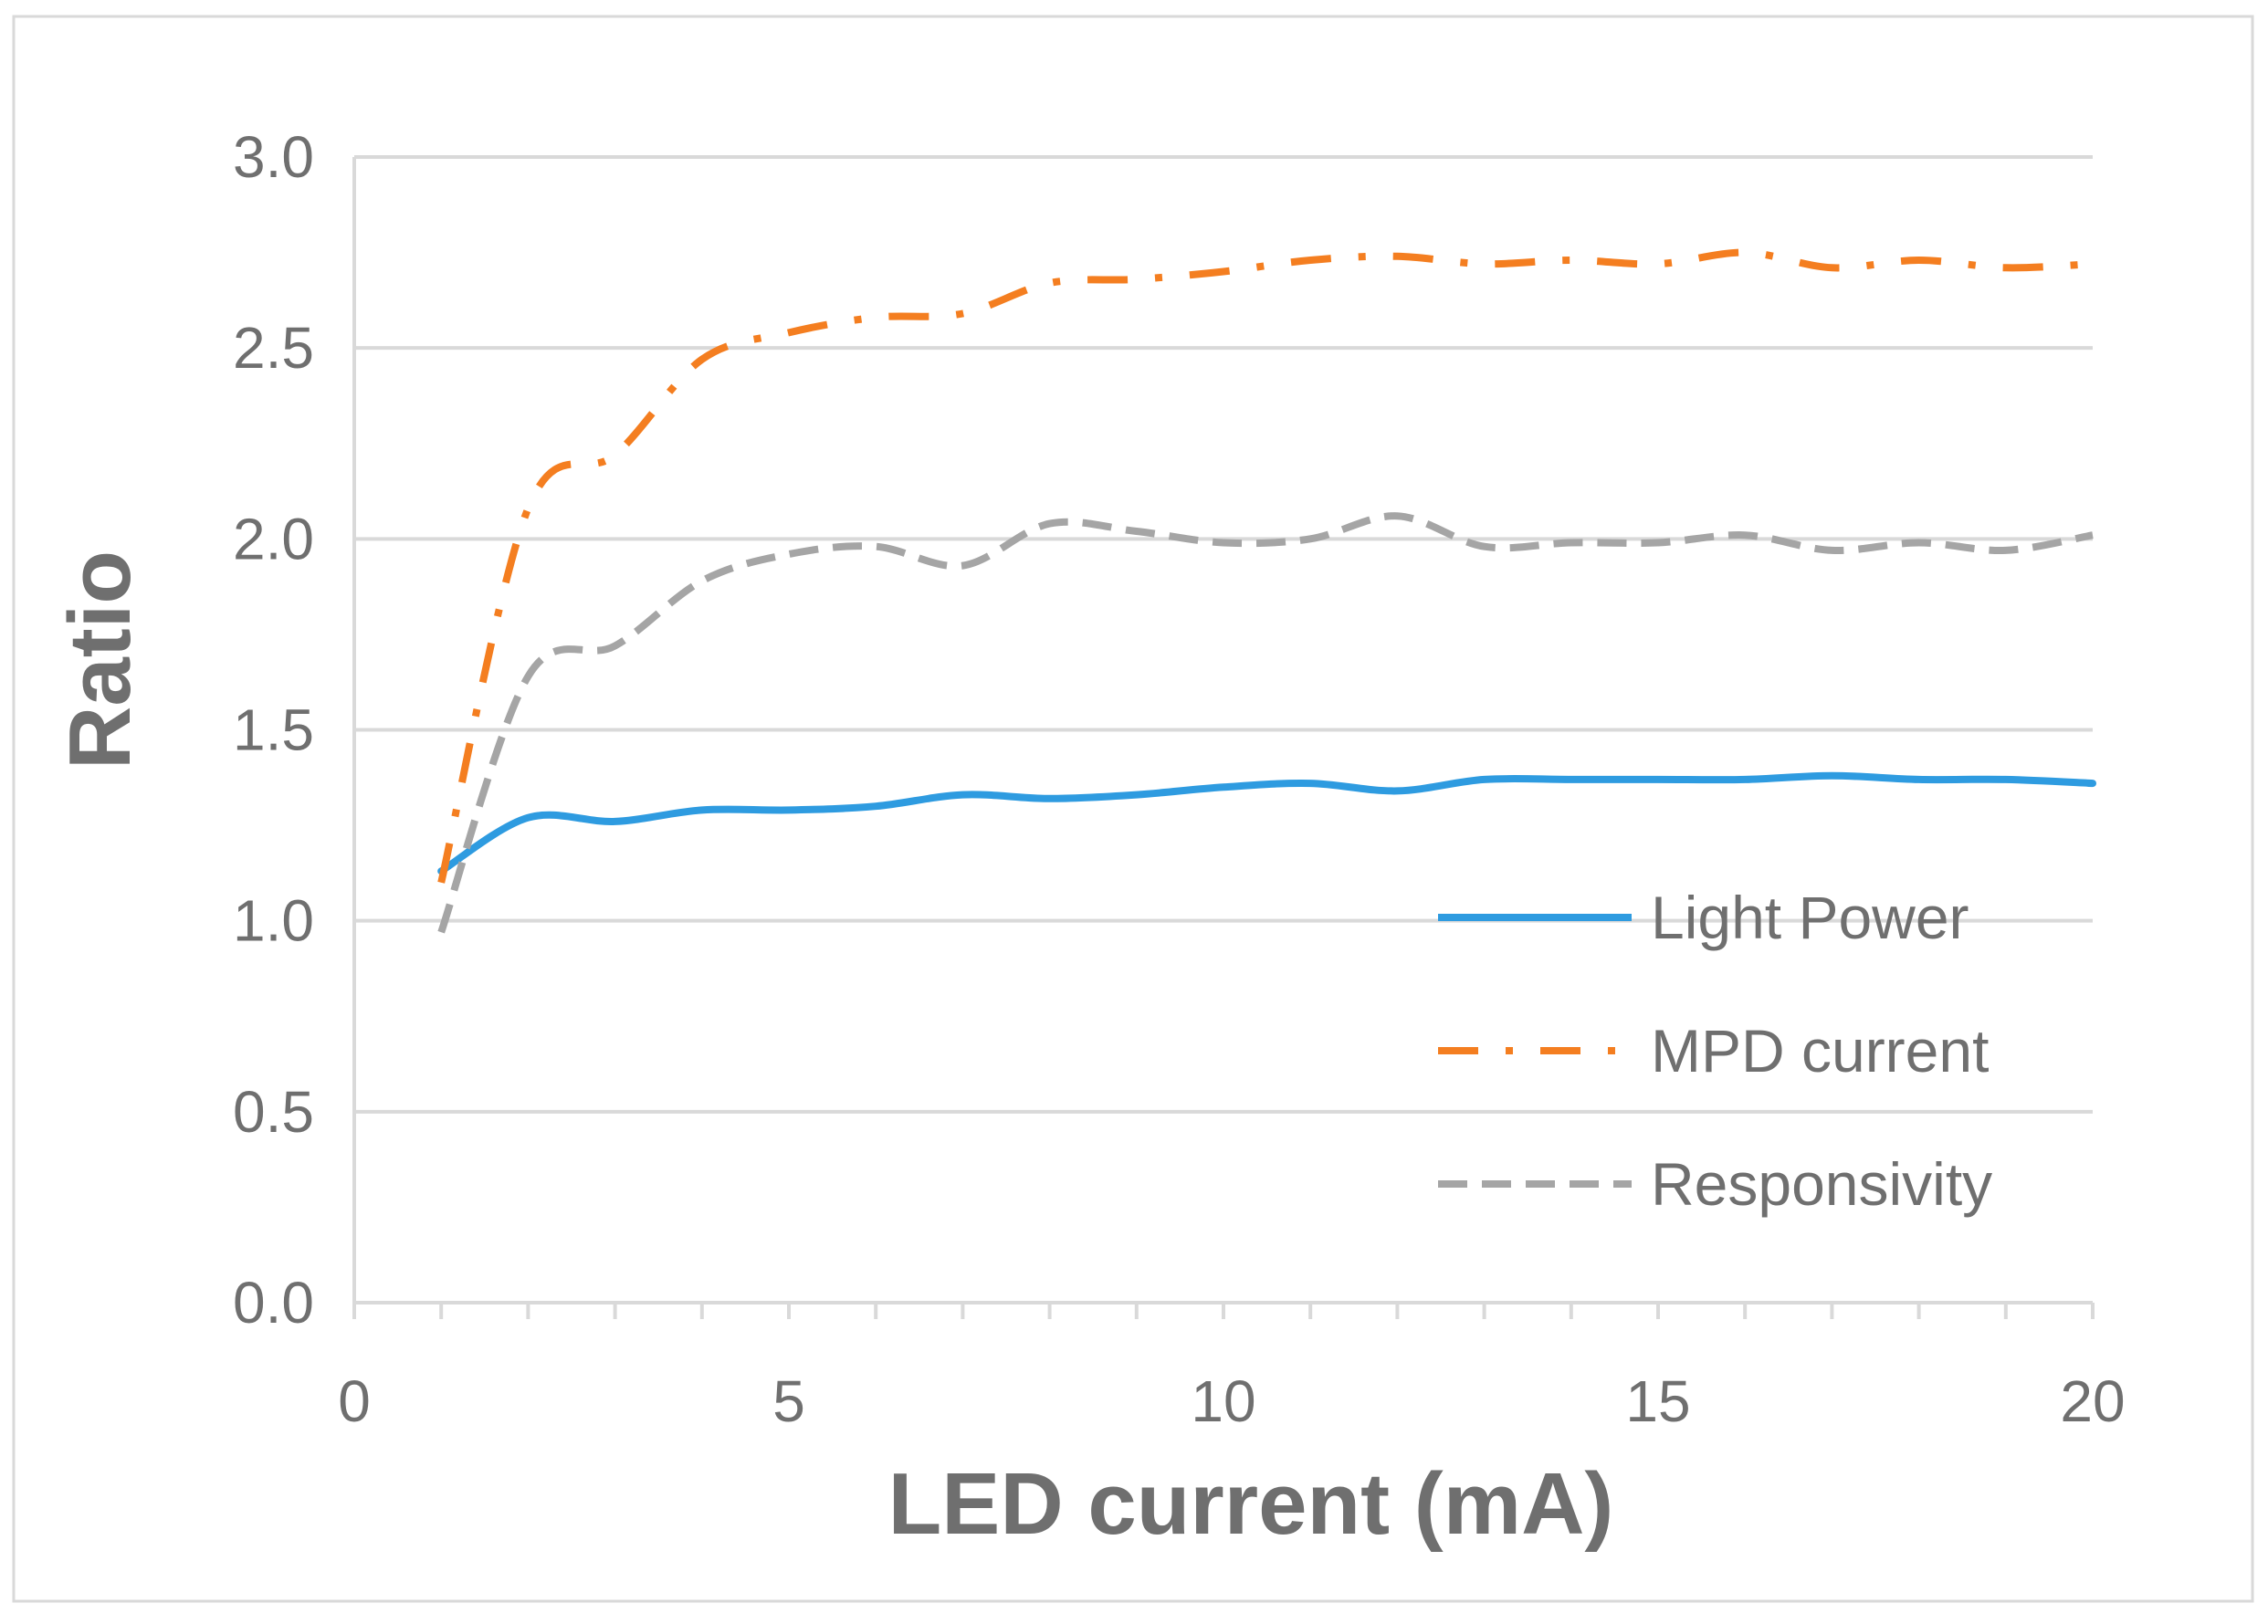 The width and height of the screenshot is (2268, 1624). Describe the element at coordinates (1251, 1504) in the screenshot. I see `x-axis-title: LED current (mA)` at that location.